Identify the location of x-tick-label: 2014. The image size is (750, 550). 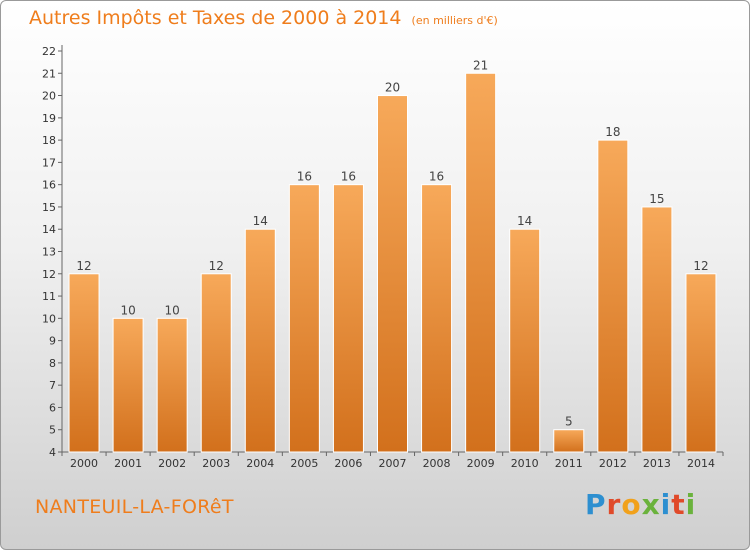
(701, 463).